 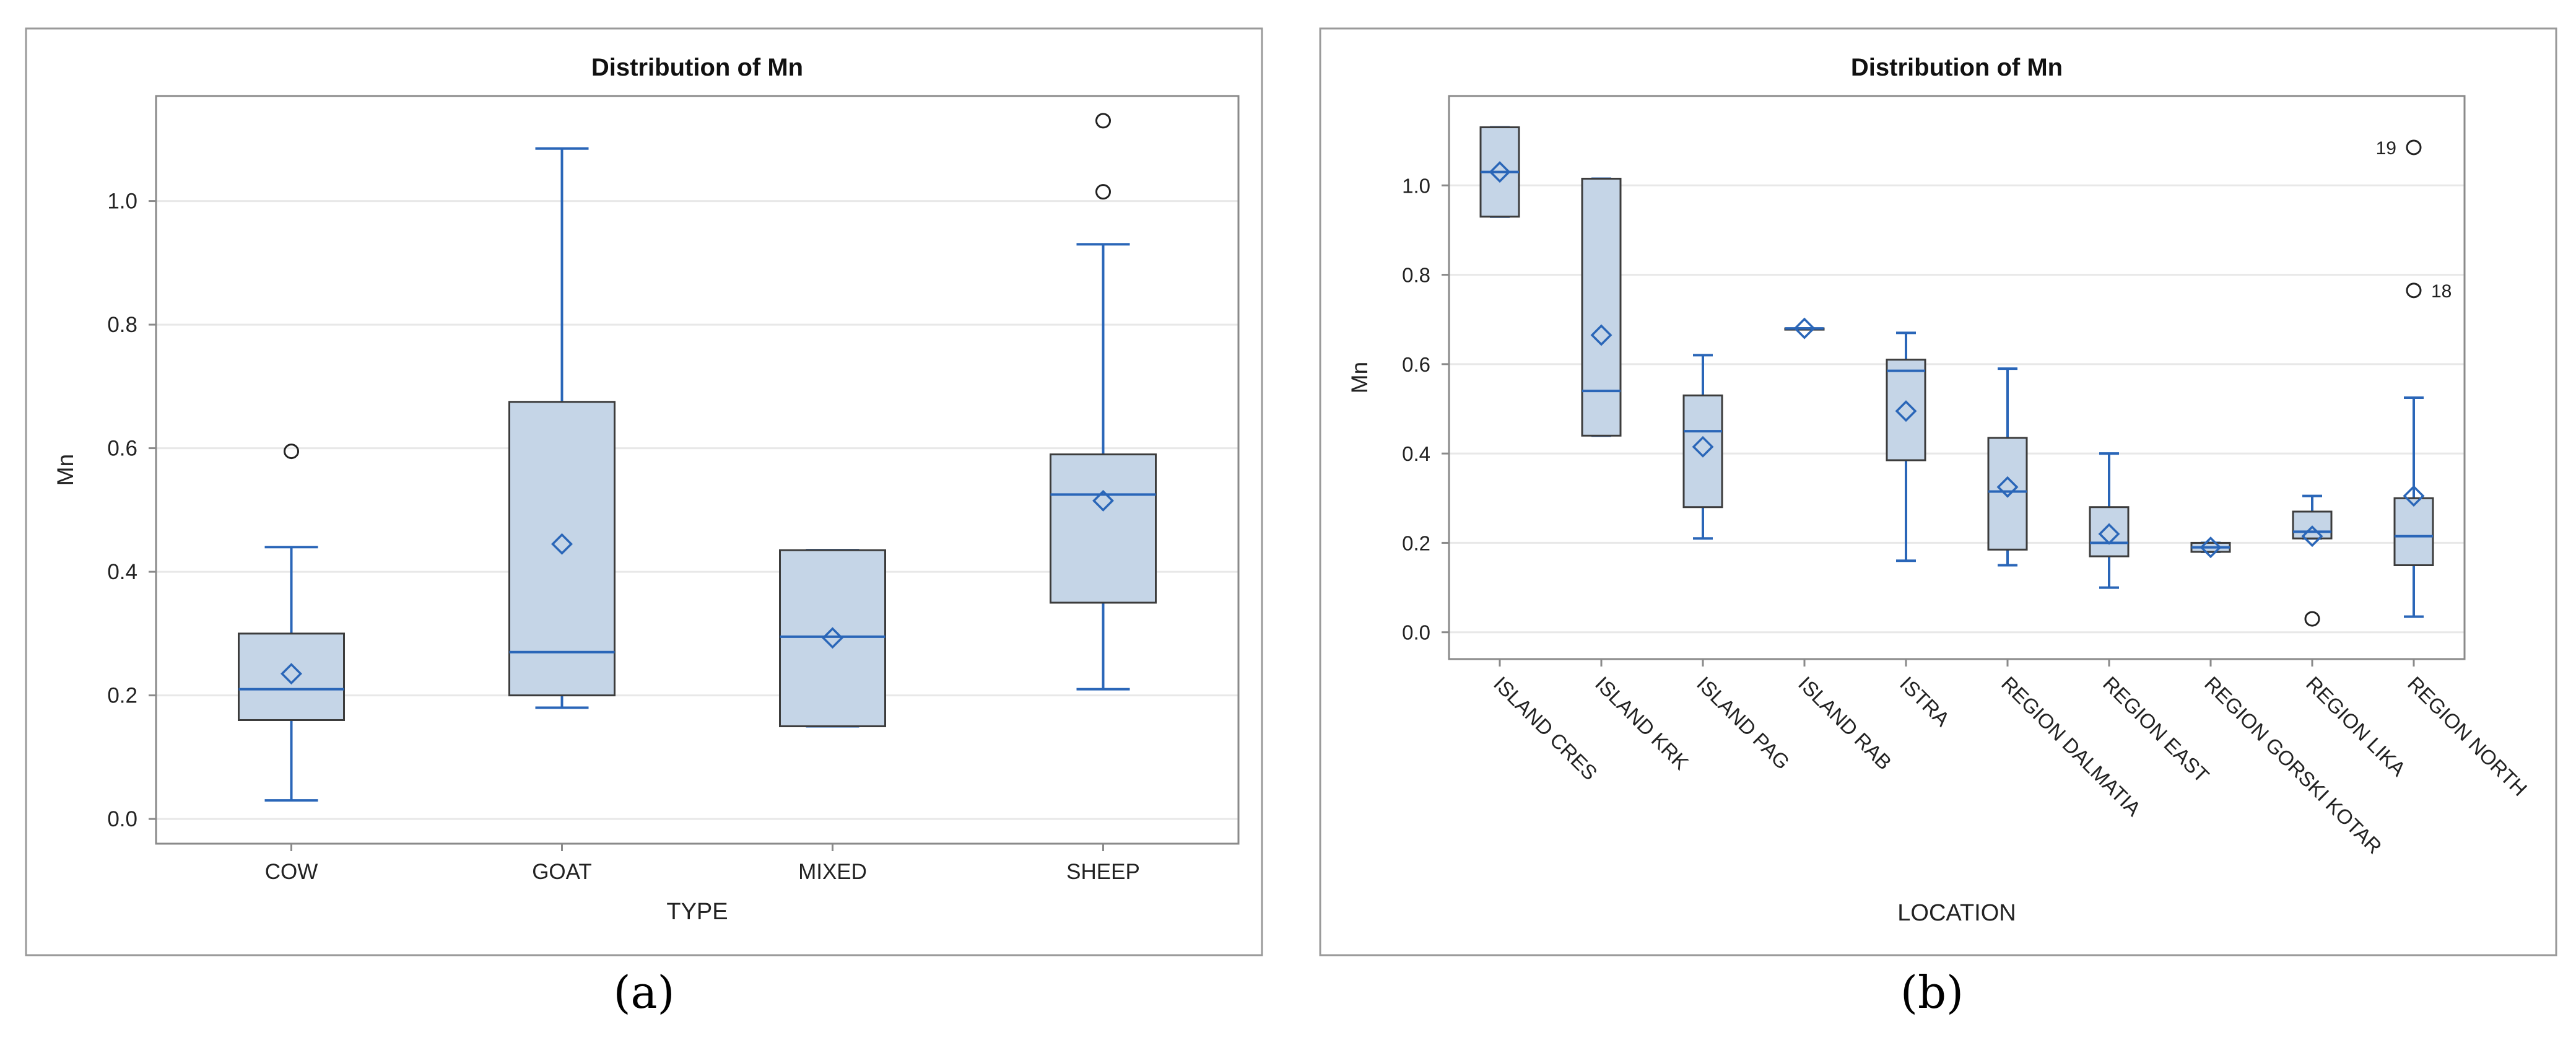 What do you see at coordinates (1932, 992) in the screenshot?
I see `panel-label-b: (b)` at bounding box center [1932, 992].